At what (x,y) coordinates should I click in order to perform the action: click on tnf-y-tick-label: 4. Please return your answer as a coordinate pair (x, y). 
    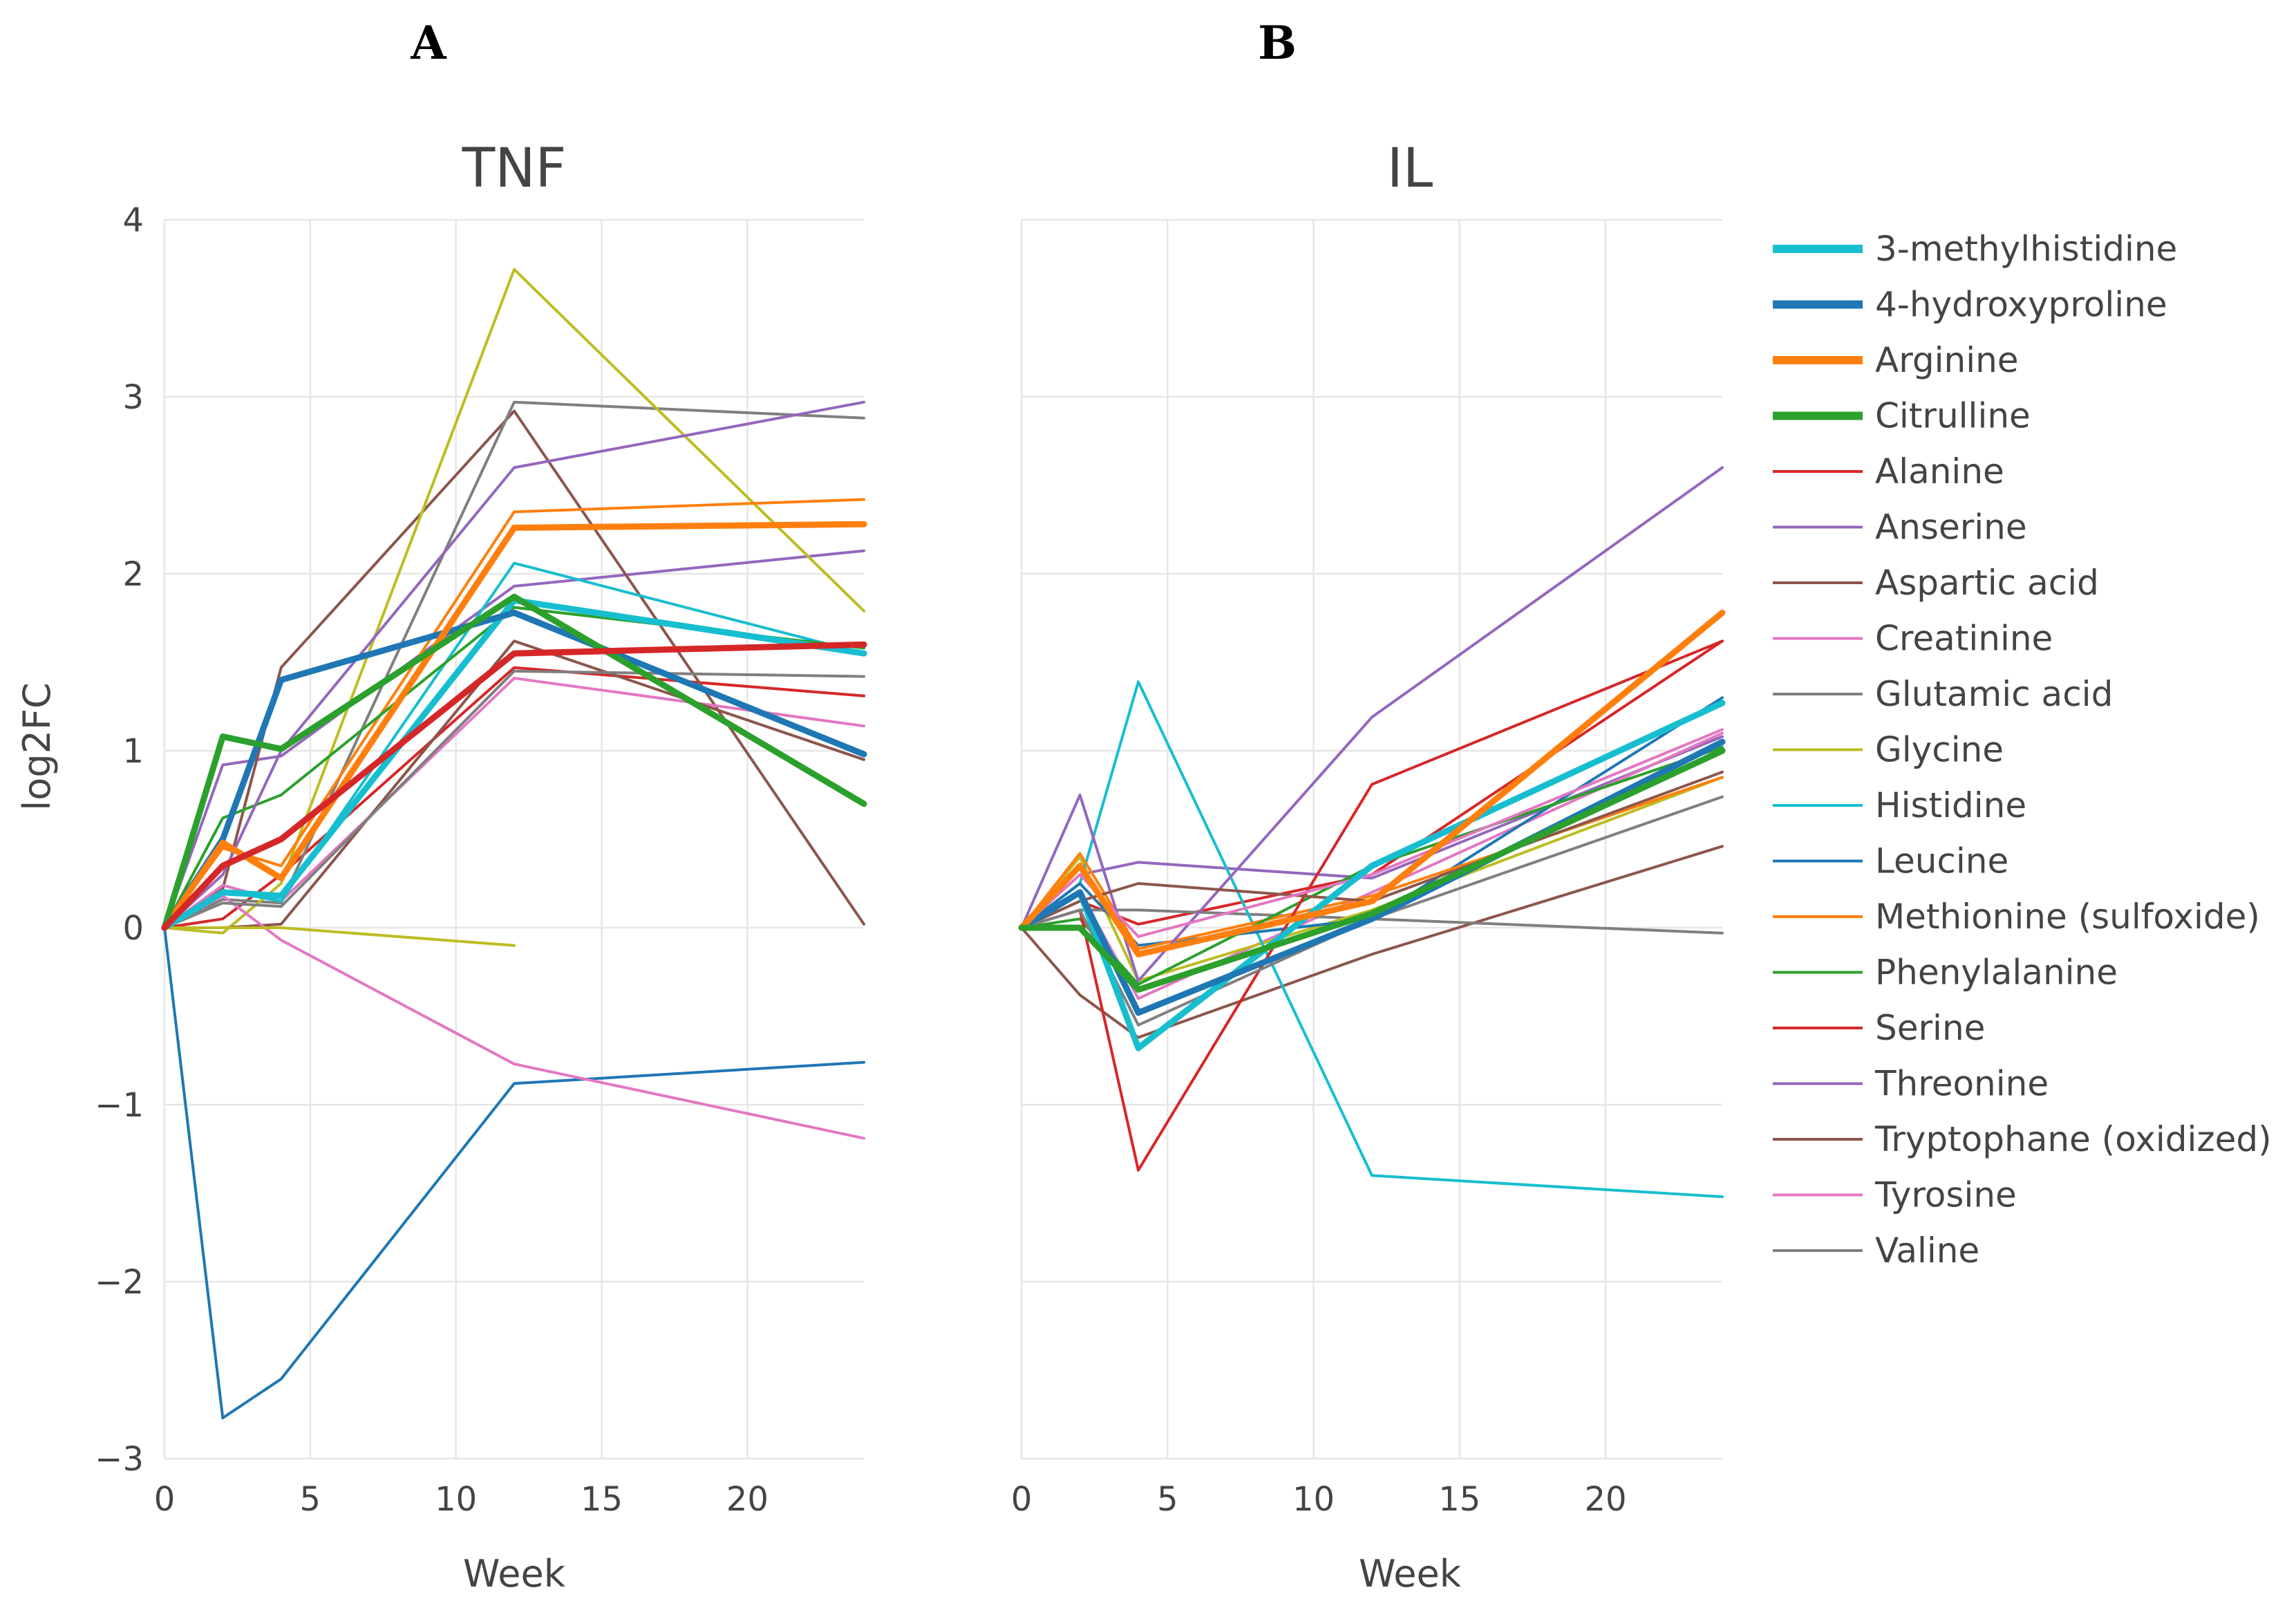
    Looking at the image, I should click on (133, 220).